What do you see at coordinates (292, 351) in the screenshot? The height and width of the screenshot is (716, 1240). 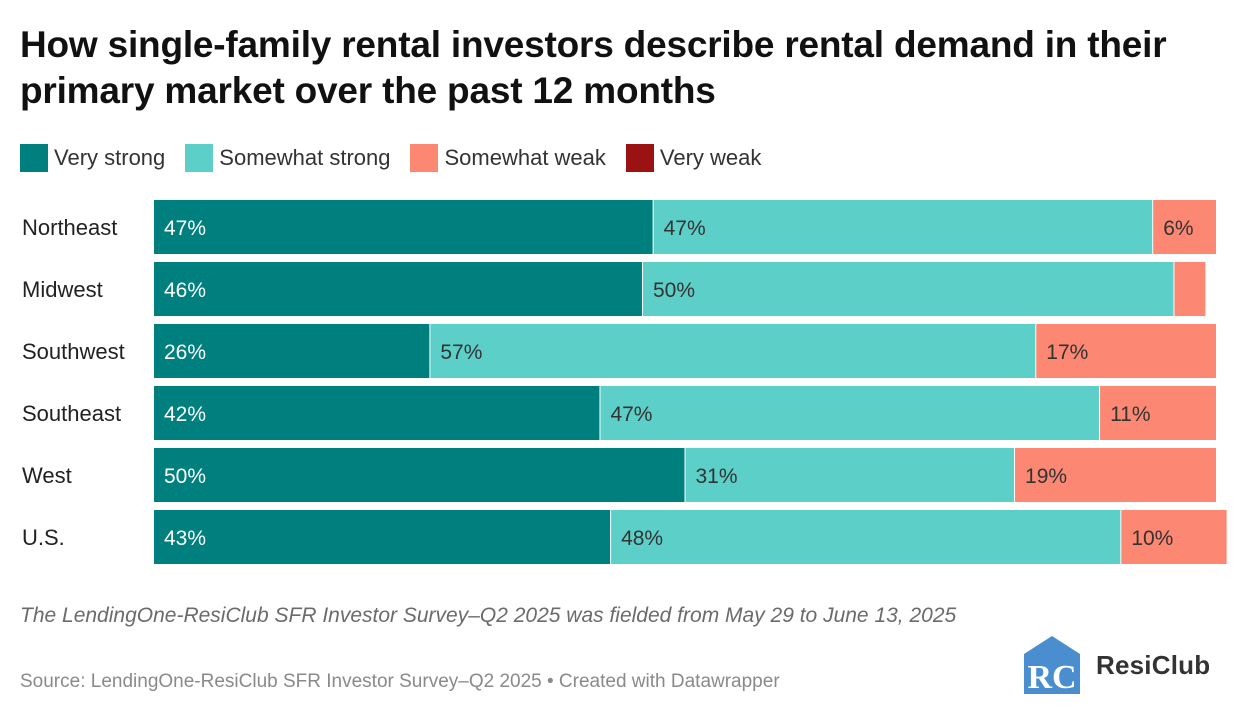 I see `bar-southwest-very-strong` at bounding box center [292, 351].